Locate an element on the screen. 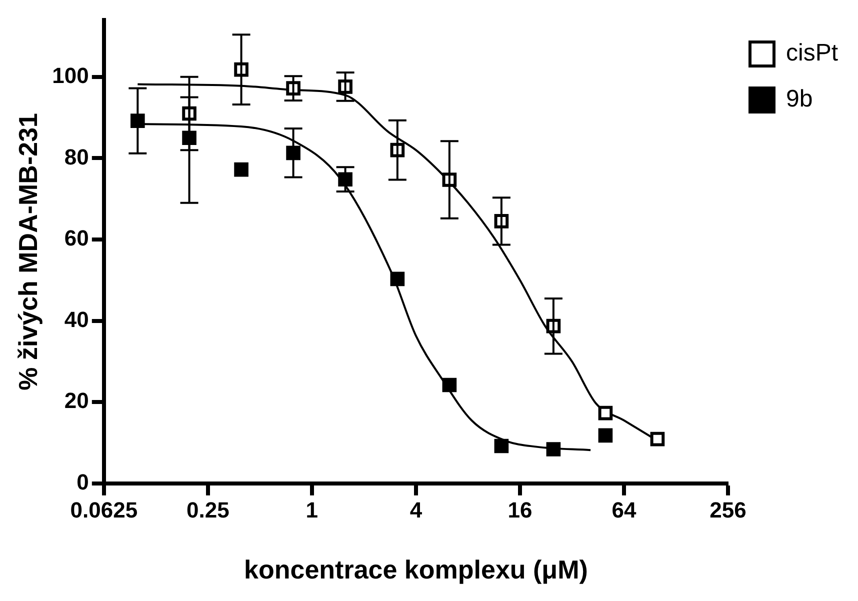 Image resolution: width=858 pixels, height=601 pixels. y-tick-label: 40 is located at coordinates (76, 319).